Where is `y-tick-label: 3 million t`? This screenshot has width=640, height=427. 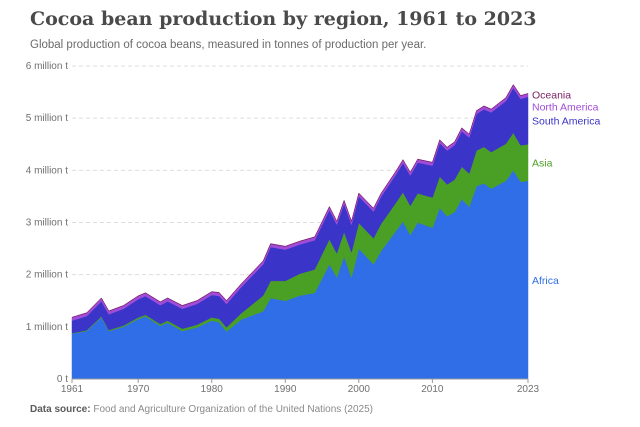 y-tick-label: 3 million t is located at coordinates (47, 223).